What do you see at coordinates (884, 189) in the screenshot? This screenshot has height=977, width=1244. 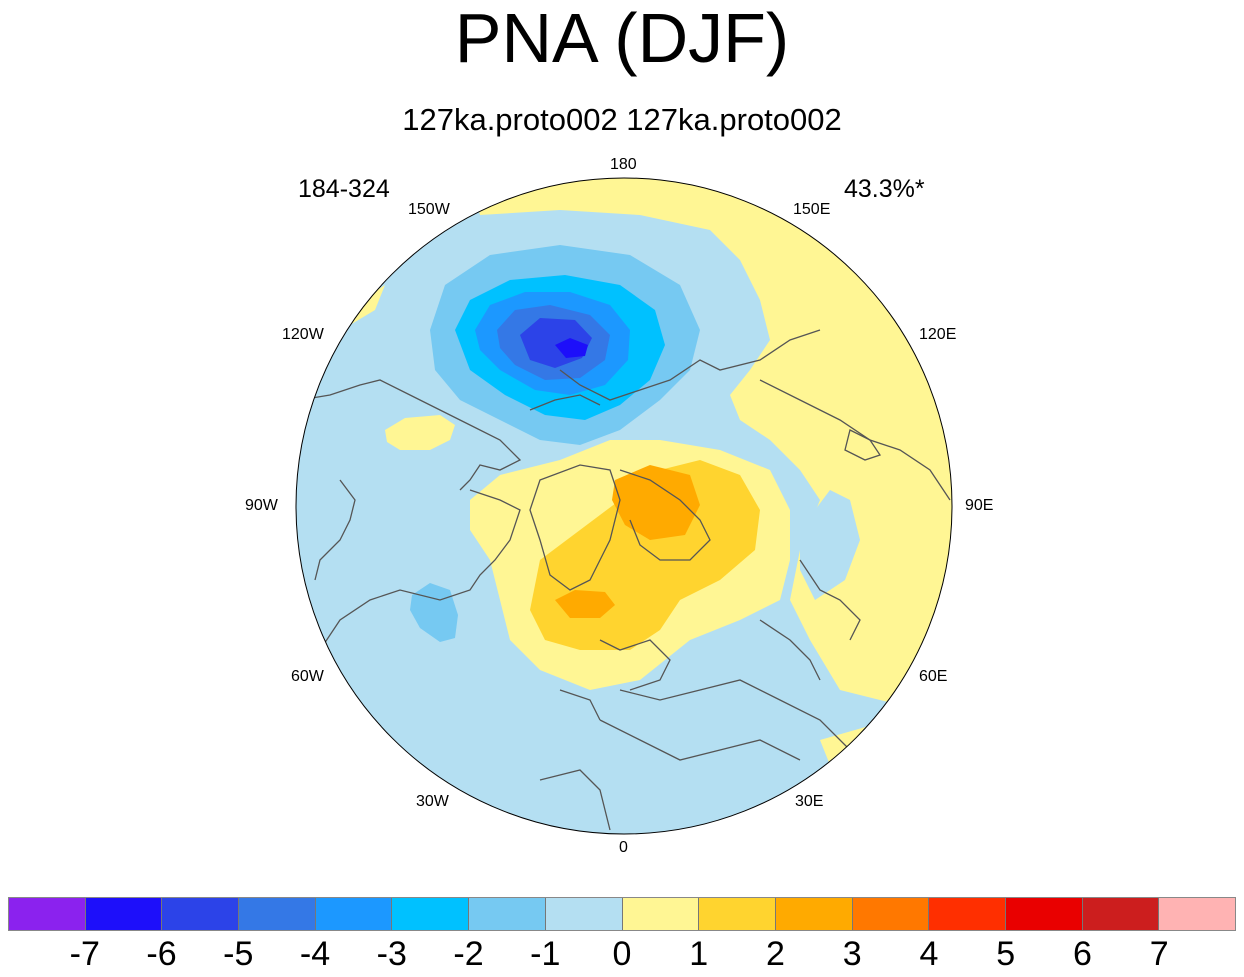 I see `variance-explained-label: 43.3%*` at bounding box center [884, 189].